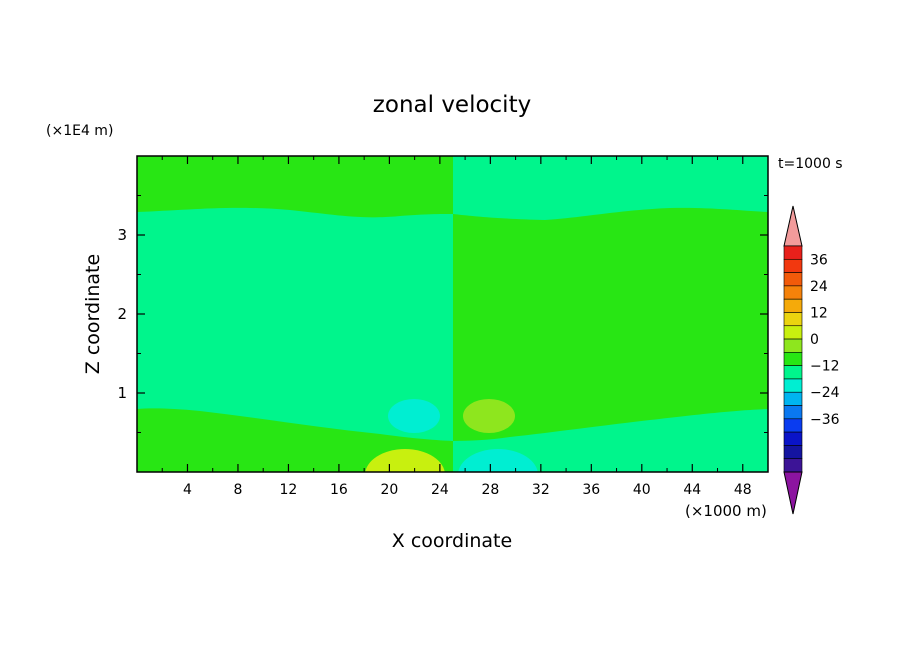  Describe the element at coordinates (642, 490) in the screenshot. I see `x-tick-label: 40` at that location.